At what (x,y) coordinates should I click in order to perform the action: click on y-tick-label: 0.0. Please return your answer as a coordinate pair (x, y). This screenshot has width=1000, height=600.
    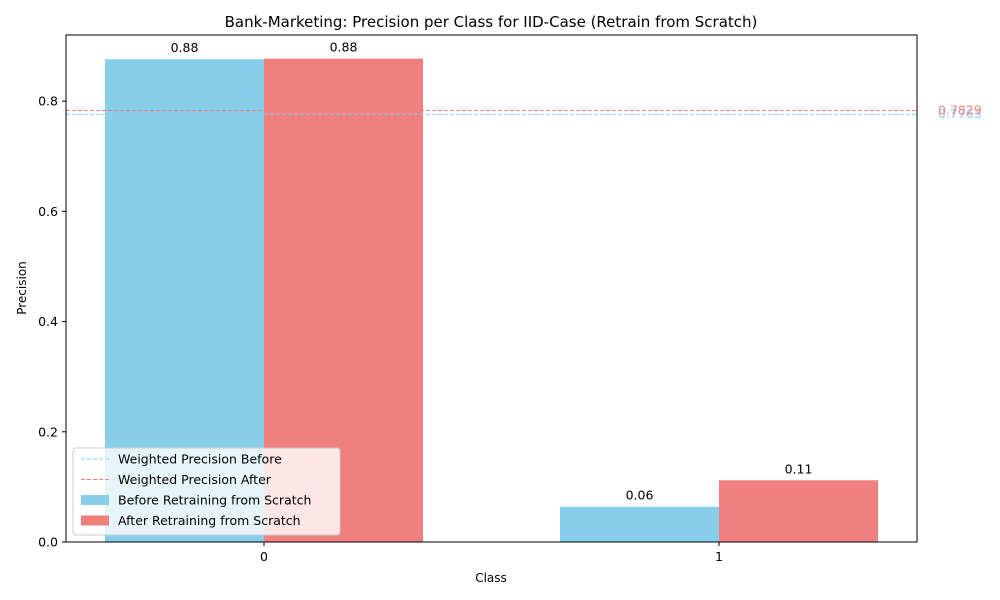
    Looking at the image, I should click on (48, 542).